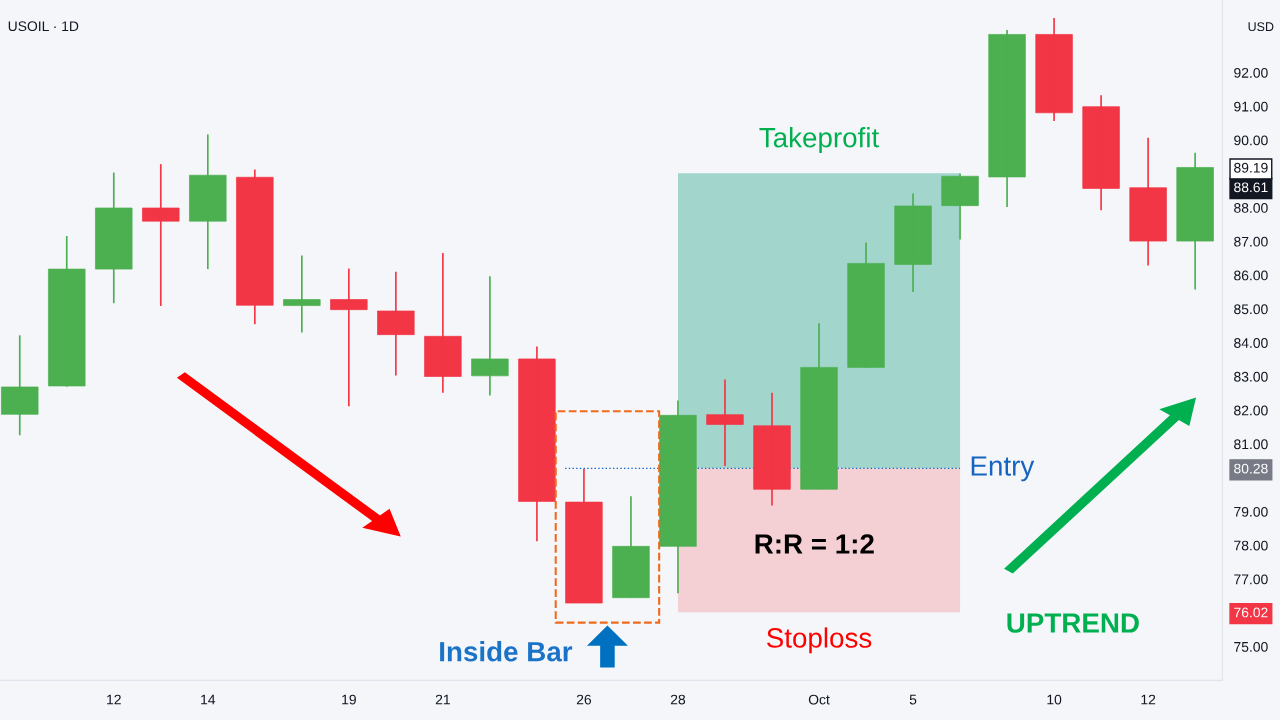  What do you see at coordinates (1251, 646) in the screenshot?
I see `y-tick-label: 75.00` at bounding box center [1251, 646].